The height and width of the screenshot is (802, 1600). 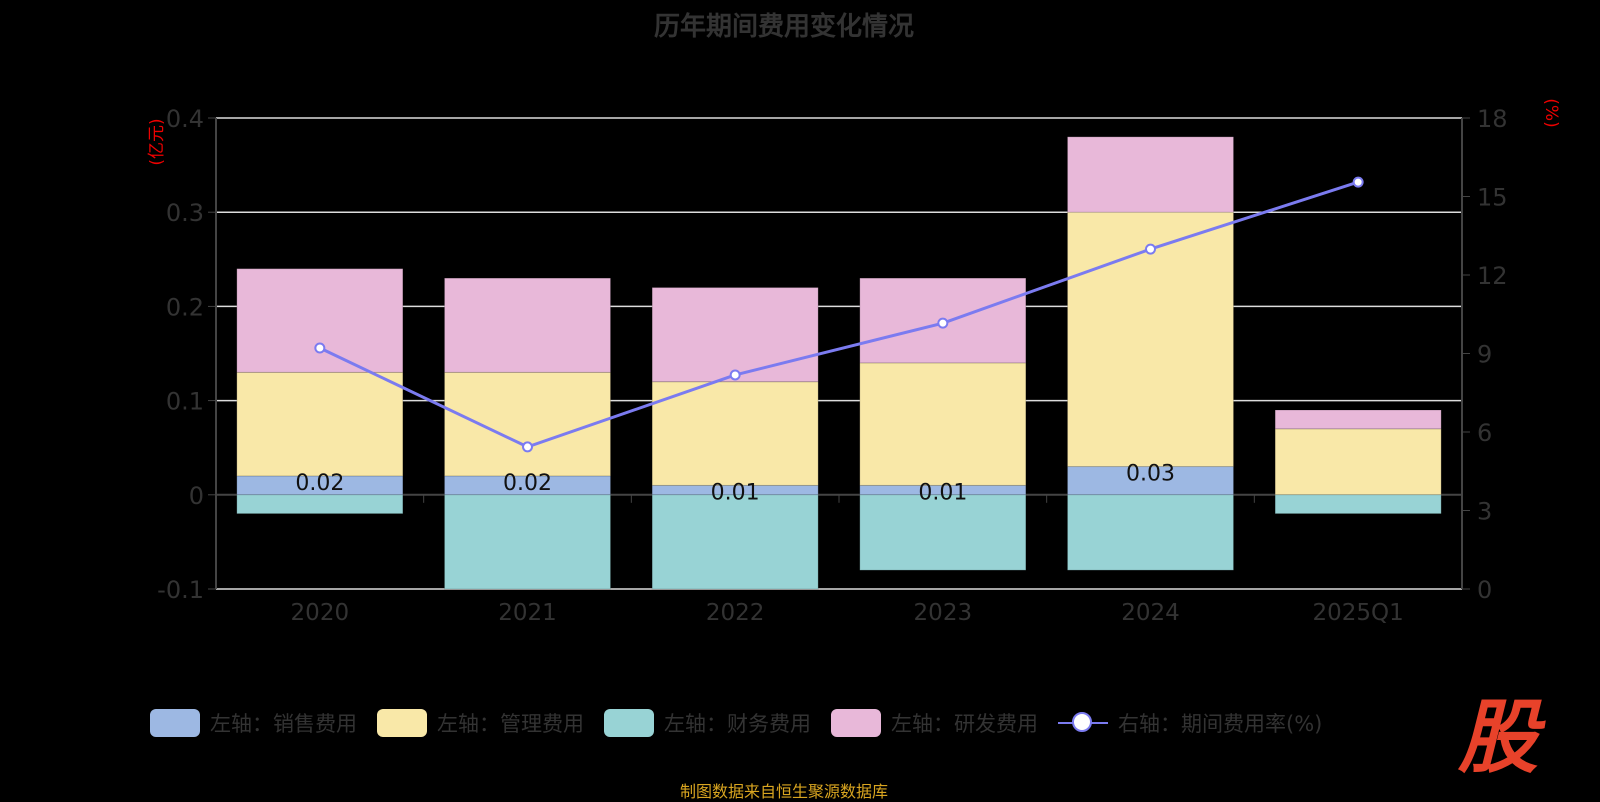 What do you see at coordinates (1551, 112) in the screenshot?
I see `right-axis-label: (%)` at bounding box center [1551, 112].